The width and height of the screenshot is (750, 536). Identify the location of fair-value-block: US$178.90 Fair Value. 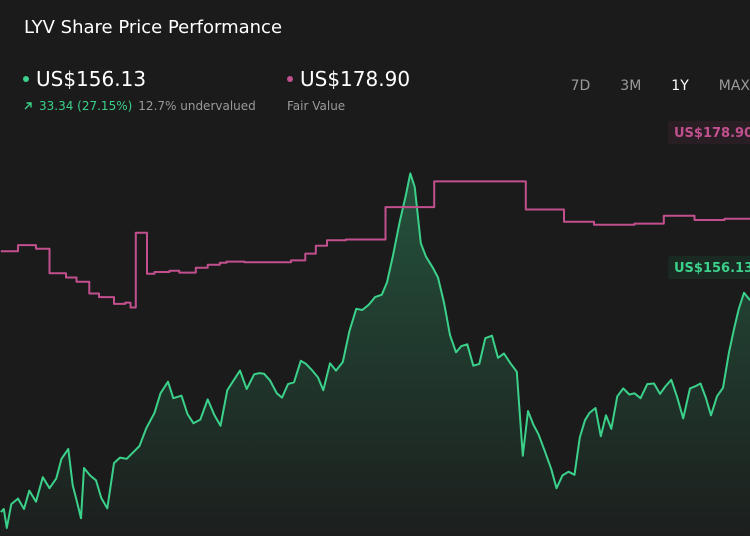
(348, 90).